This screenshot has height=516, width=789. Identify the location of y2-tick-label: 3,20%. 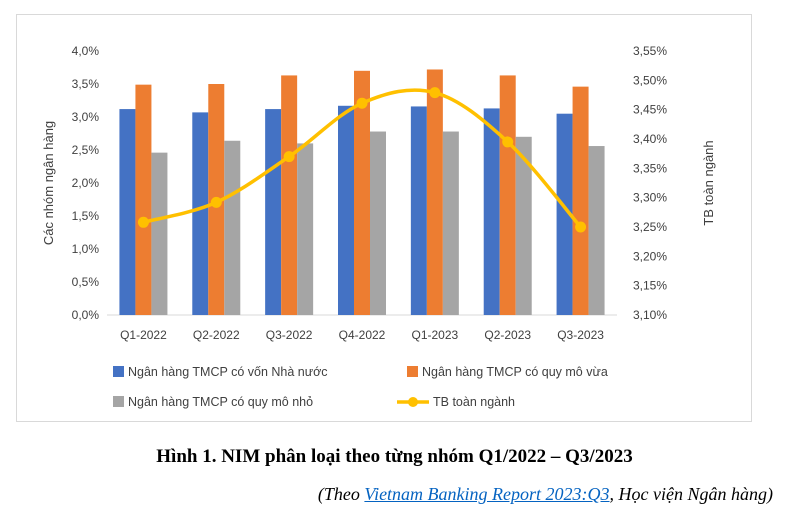
(650, 256).